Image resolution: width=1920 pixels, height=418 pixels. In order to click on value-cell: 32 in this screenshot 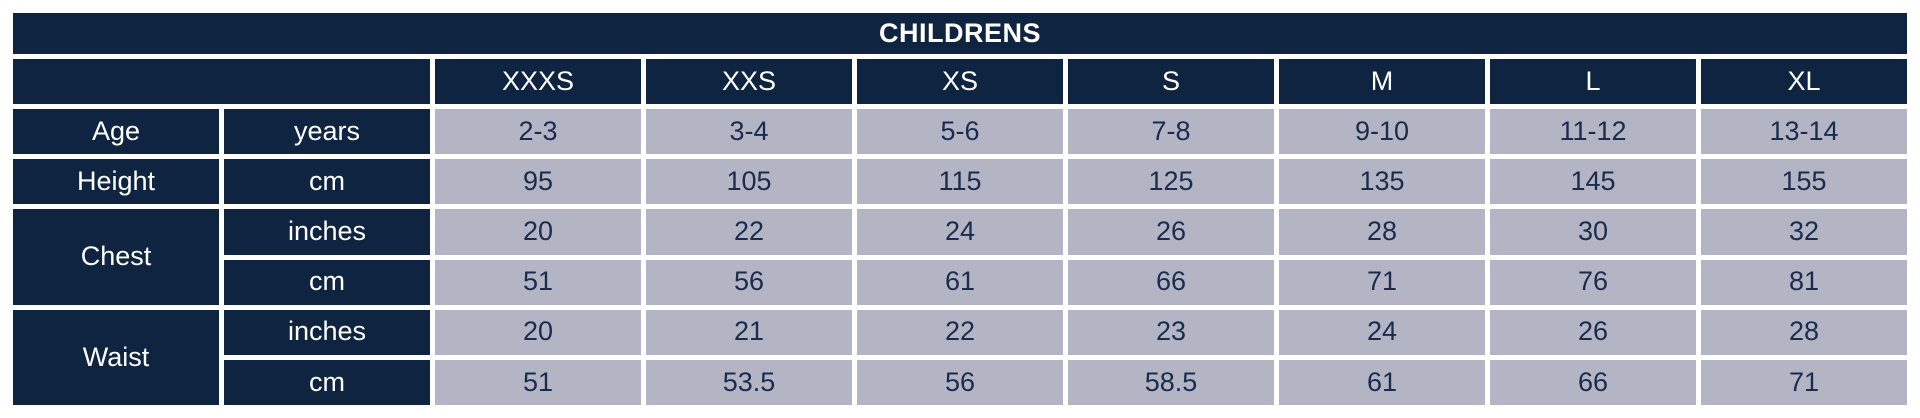, I will do `click(1804, 232)`.